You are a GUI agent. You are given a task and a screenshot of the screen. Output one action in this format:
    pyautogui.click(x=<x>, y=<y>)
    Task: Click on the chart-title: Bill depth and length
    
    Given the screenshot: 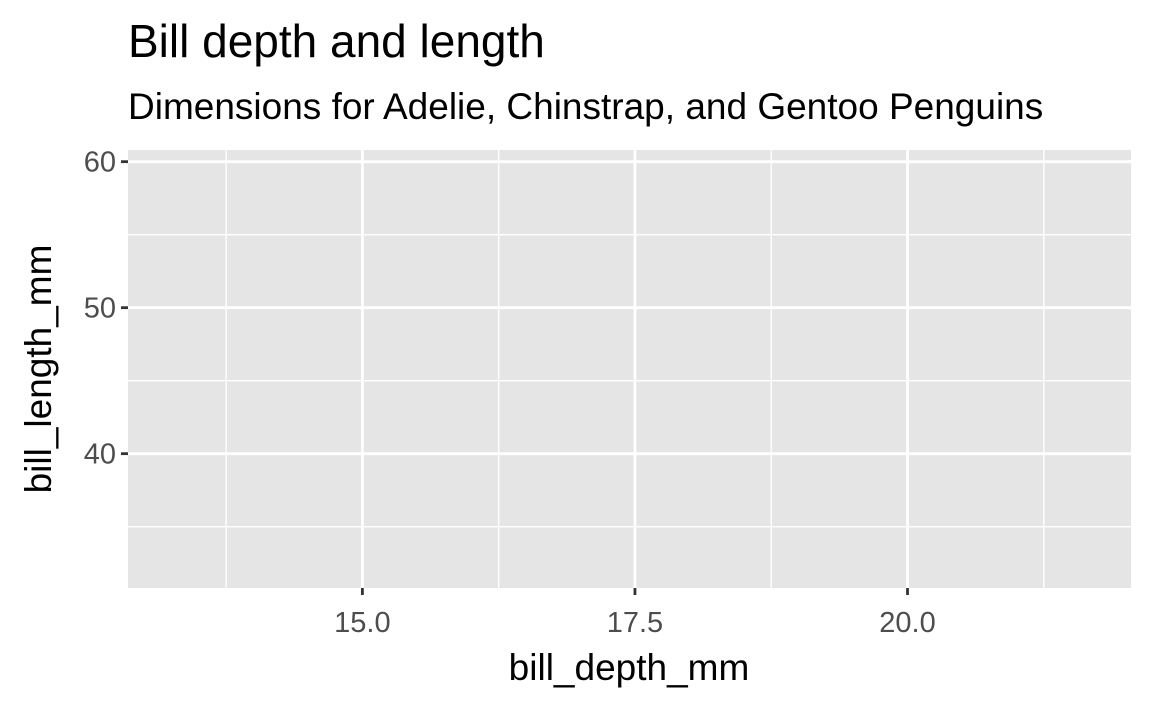 What is the action you would take?
    pyautogui.click(x=336, y=41)
    